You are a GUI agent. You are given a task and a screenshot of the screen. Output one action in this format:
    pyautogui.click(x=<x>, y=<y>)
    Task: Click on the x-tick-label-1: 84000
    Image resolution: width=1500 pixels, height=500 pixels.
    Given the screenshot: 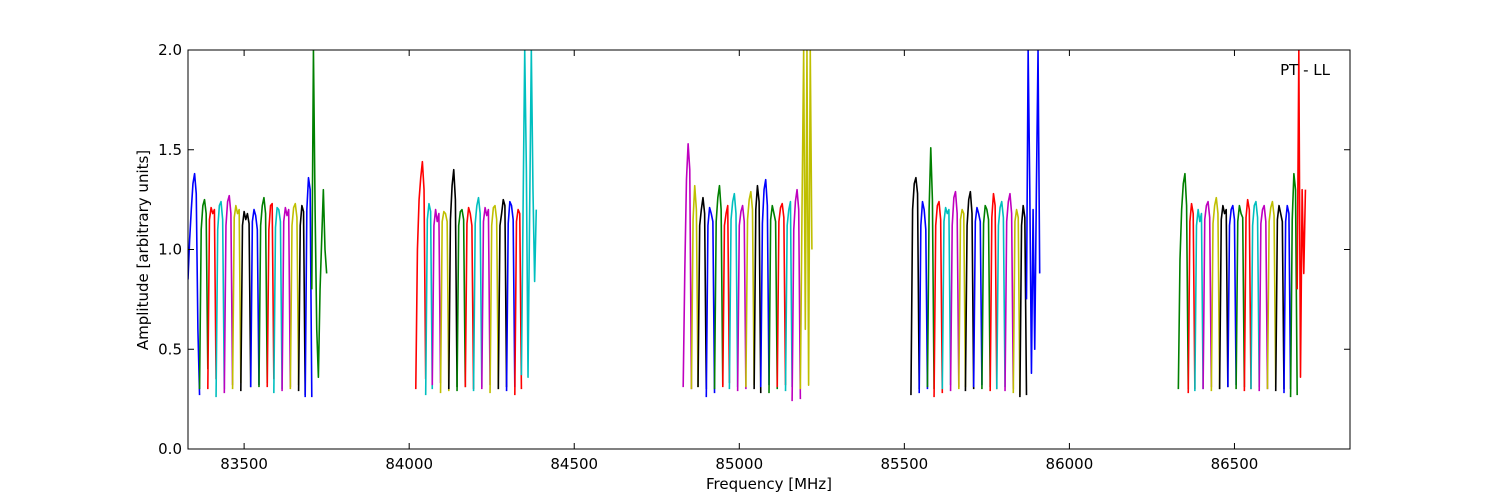 What is the action you would take?
    pyautogui.click(x=409, y=464)
    